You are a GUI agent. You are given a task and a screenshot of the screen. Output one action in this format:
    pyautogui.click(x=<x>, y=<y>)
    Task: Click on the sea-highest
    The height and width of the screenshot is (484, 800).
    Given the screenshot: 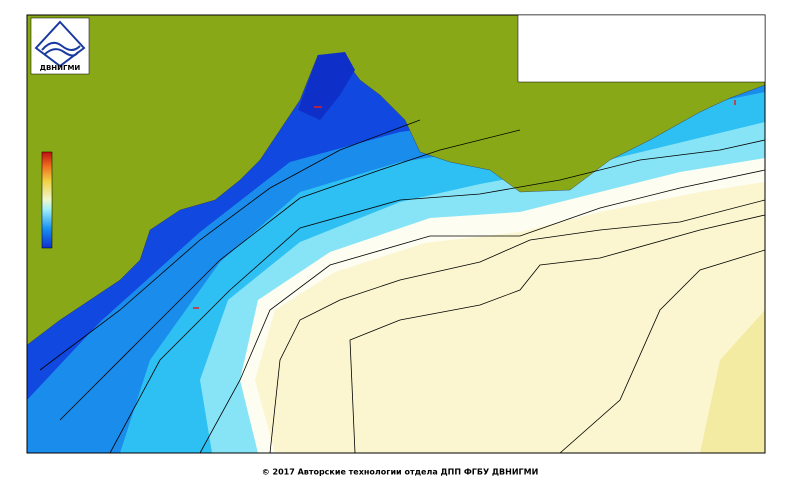 What is the action you would take?
    pyautogui.click(x=732, y=381)
    